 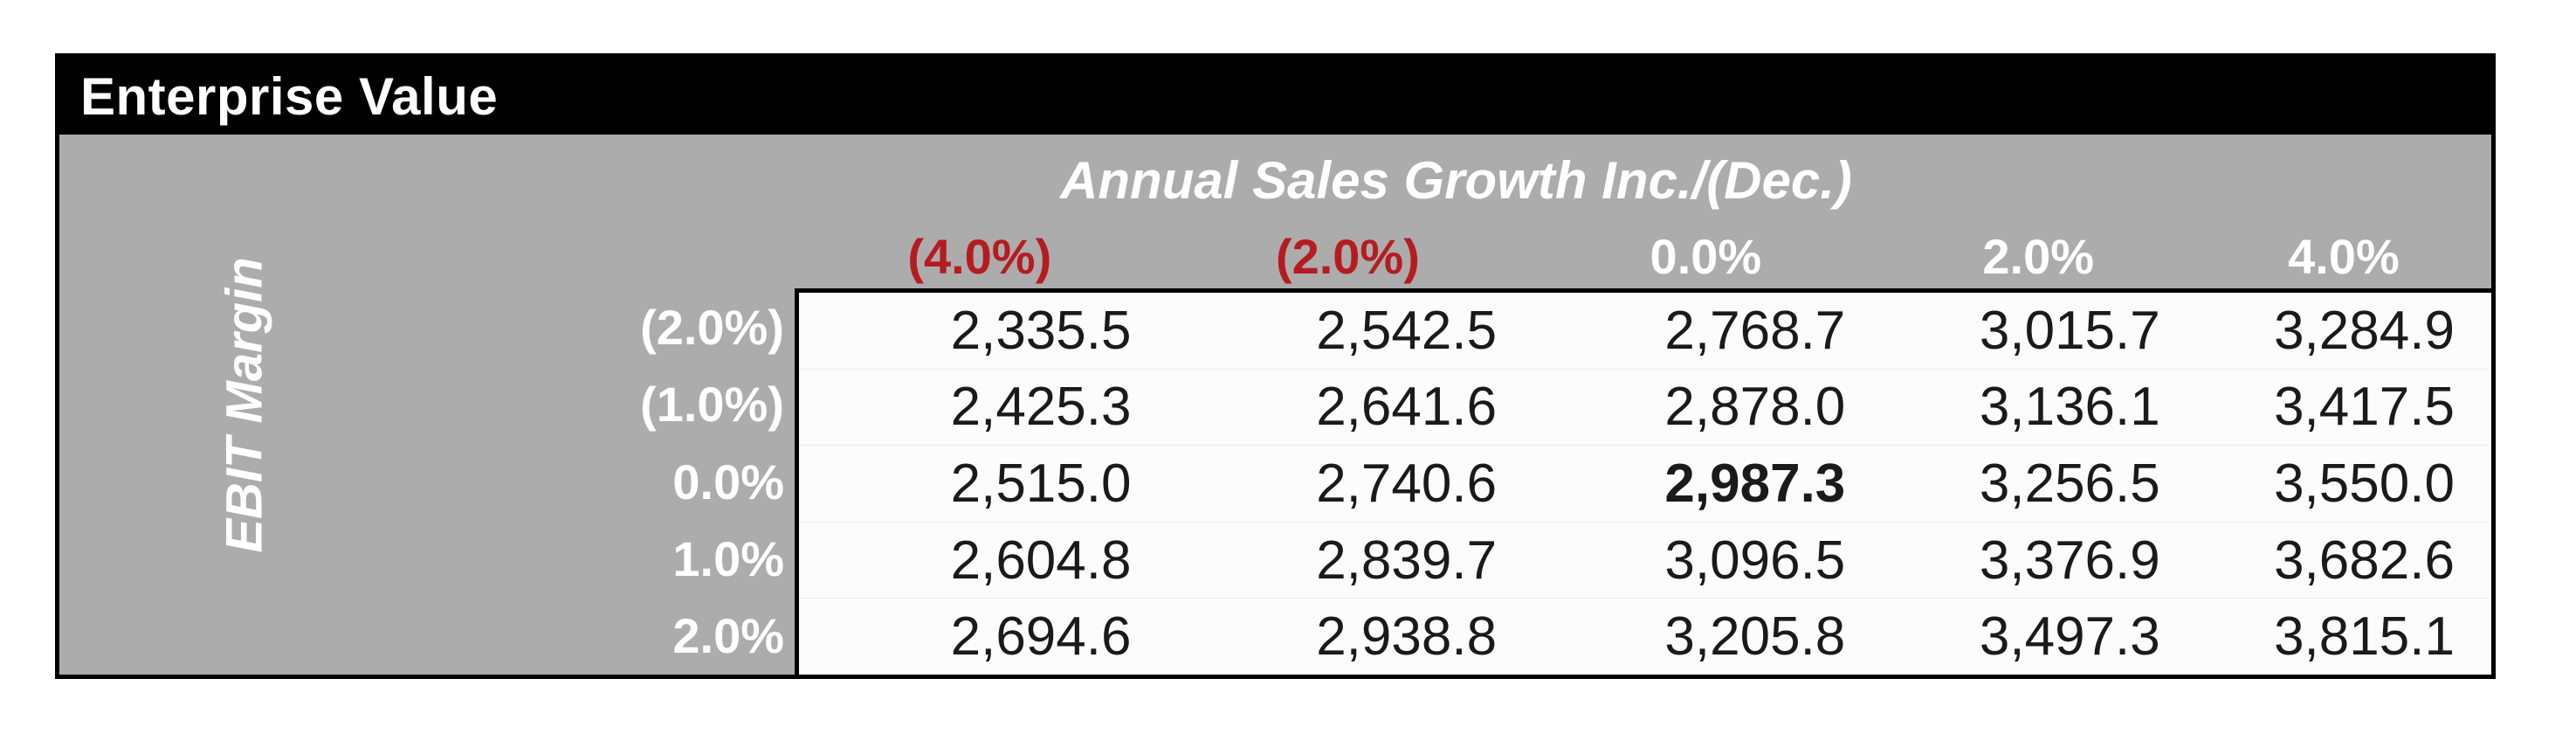 What do you see at coordinates (1041, 560) in the screenshot?
I see `data-cell: 2,604.8` at bounding box center [1041, 560].